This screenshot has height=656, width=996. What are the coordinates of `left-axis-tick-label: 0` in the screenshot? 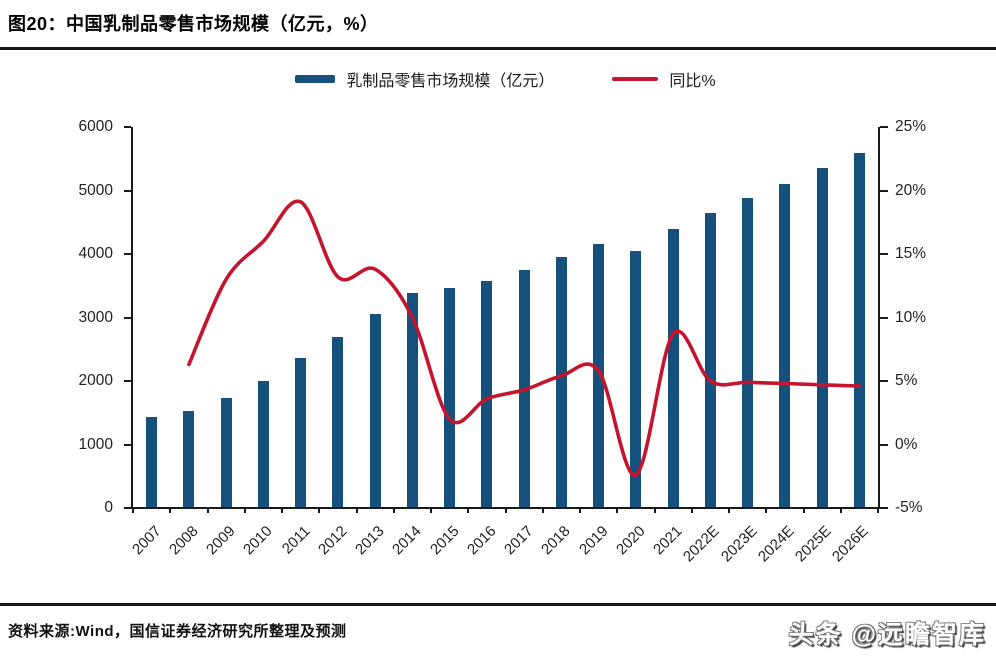 It's located at (108, 507).